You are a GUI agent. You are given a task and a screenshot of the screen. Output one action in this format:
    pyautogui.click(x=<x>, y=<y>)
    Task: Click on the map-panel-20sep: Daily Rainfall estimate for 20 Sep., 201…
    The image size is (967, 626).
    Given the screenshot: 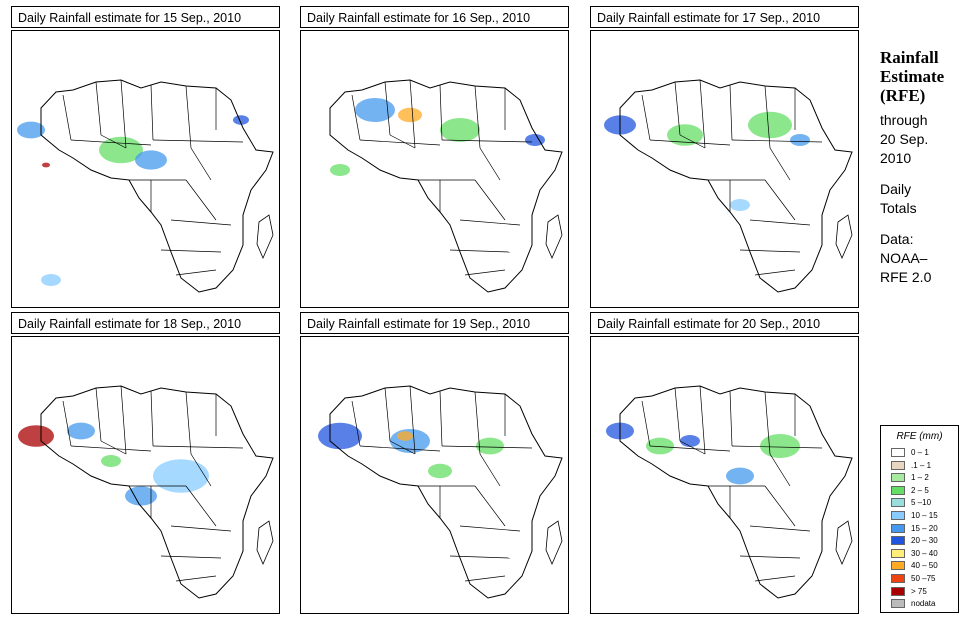 What is the action you would take?
    pyautogui.click(x=724, y=463)
    